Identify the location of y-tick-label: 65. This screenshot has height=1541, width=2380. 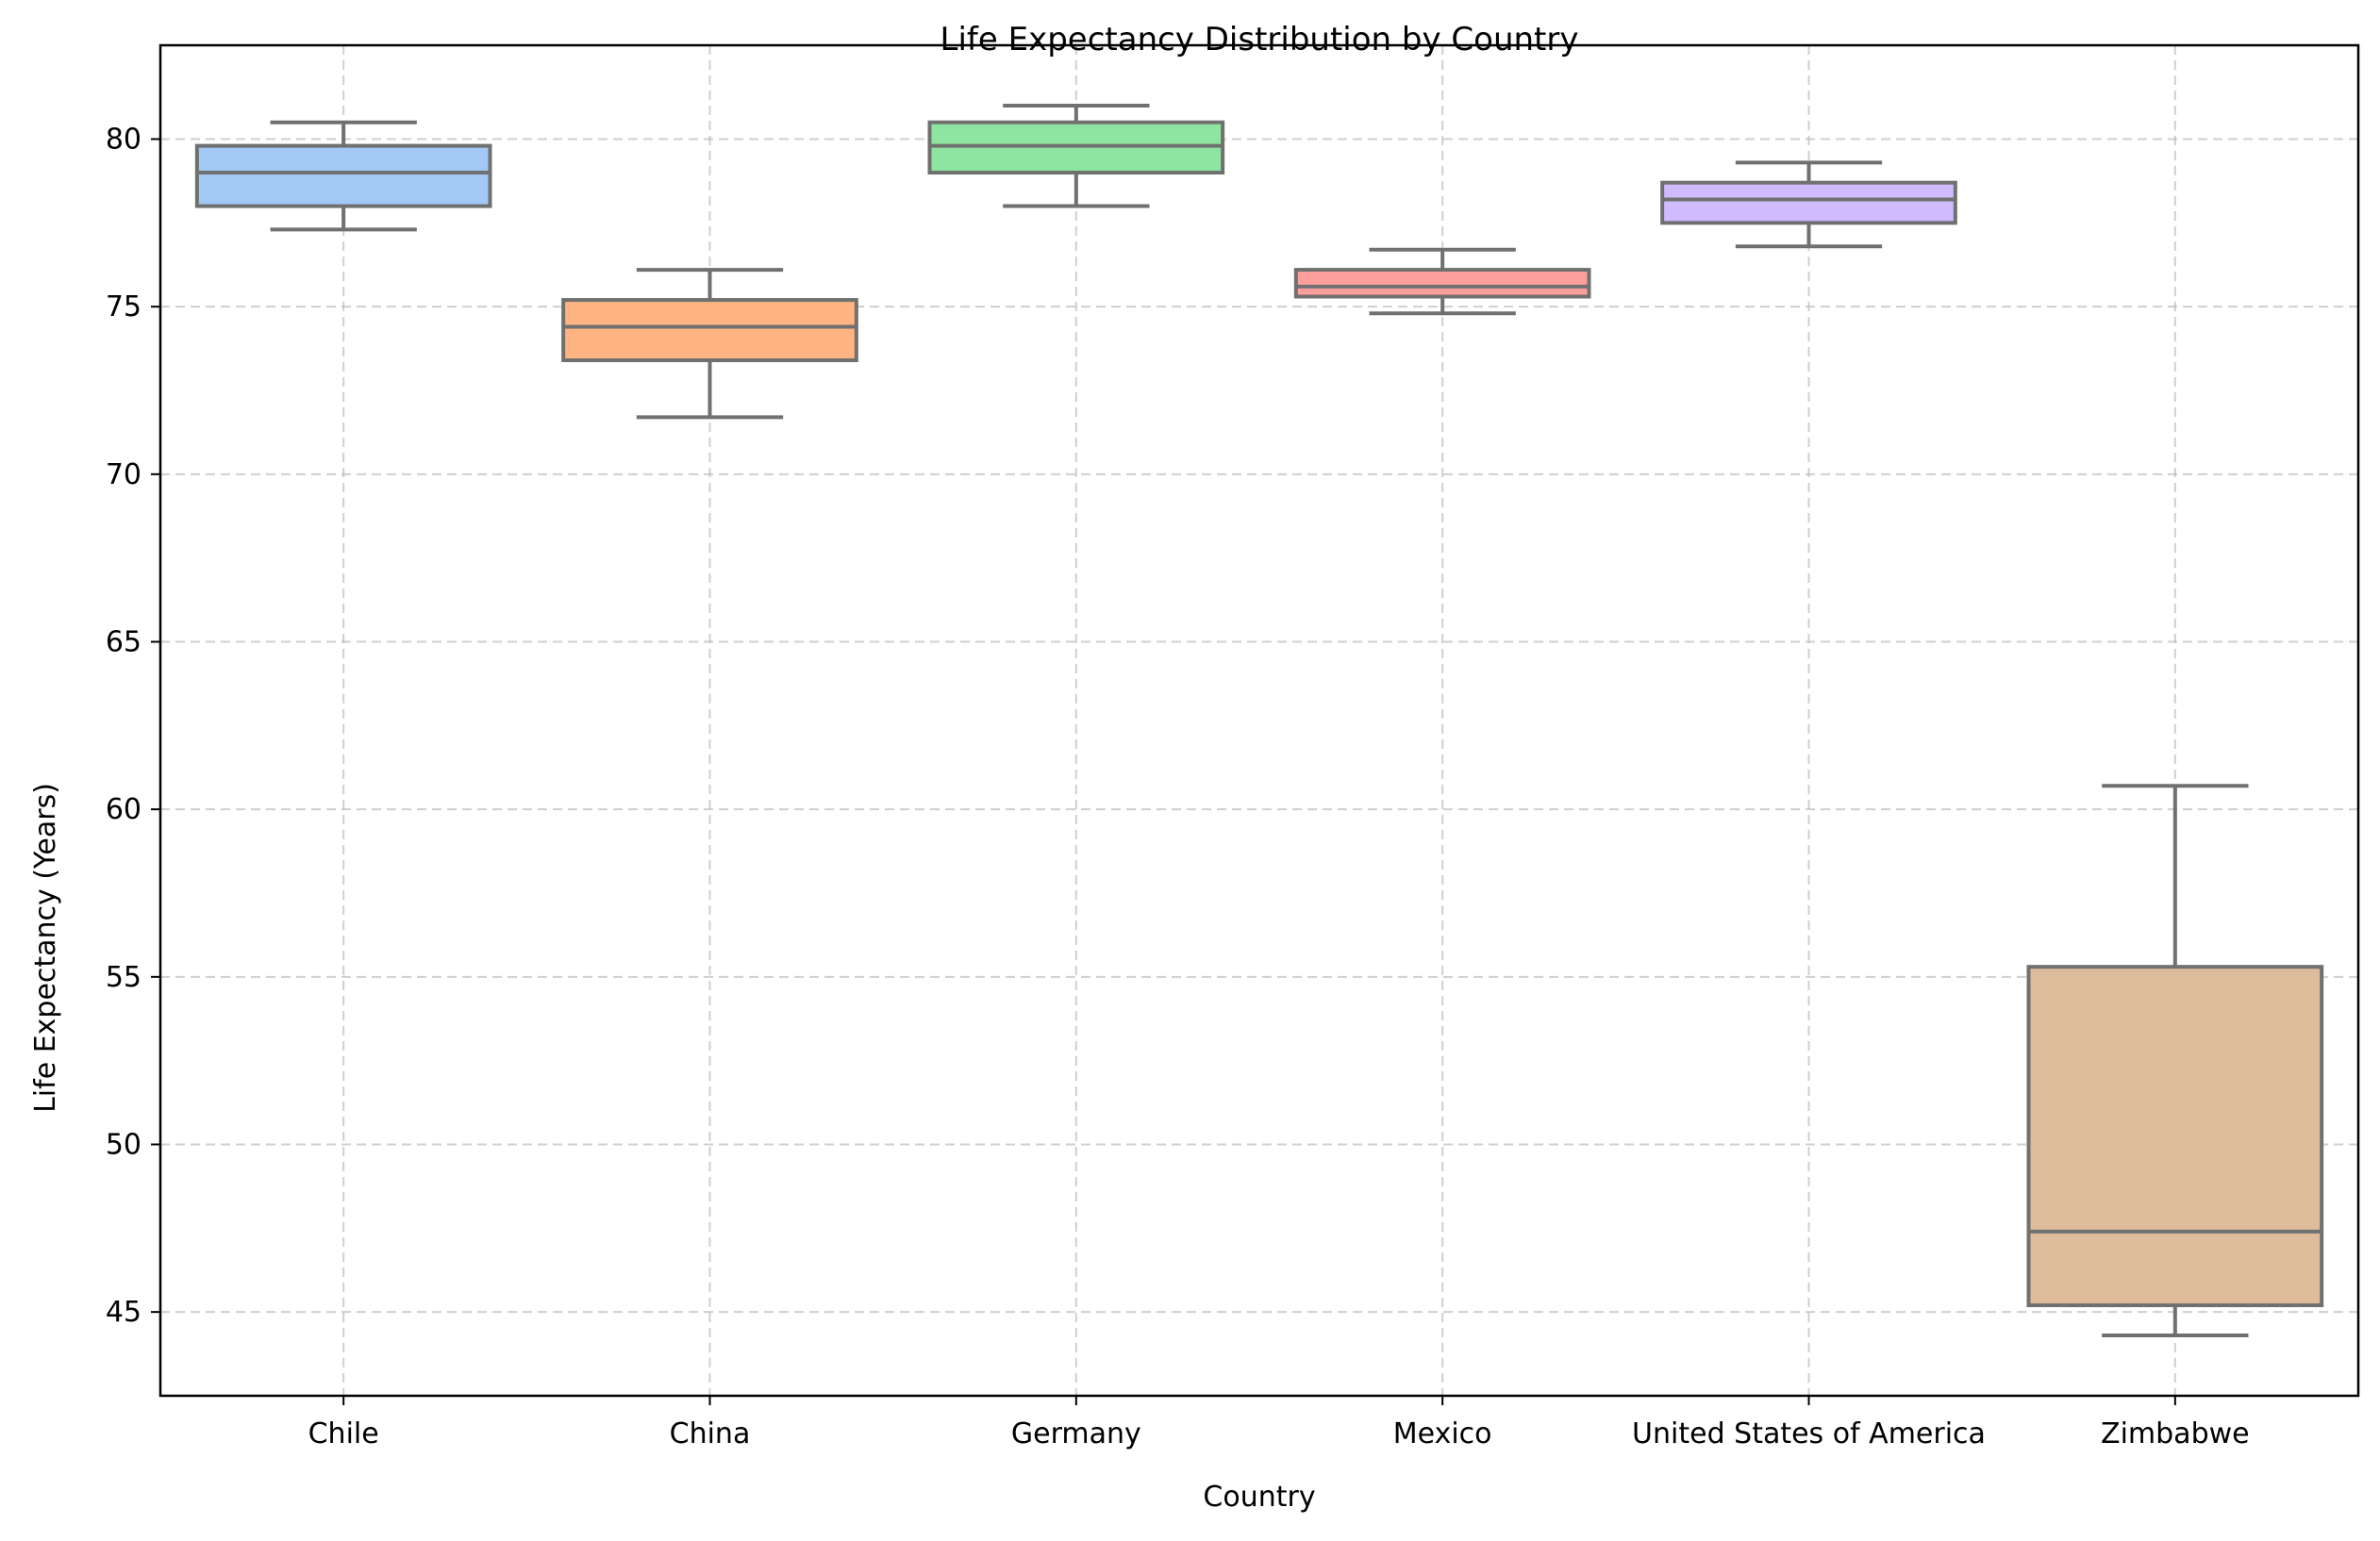
(123, 641).